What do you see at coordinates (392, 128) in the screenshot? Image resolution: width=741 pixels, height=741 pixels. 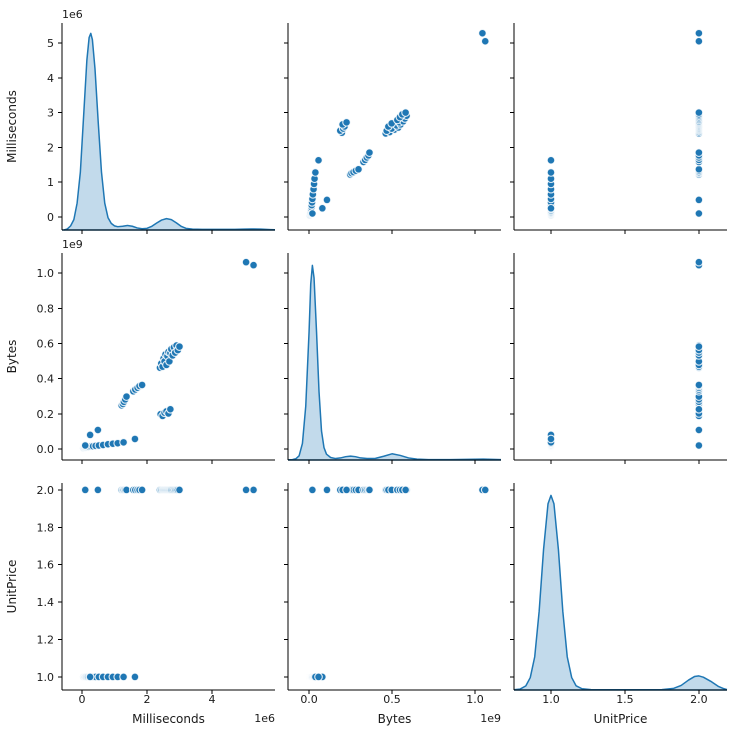 I see `scatter-panel-milliseconds-vs-bytes` at bounding box center [392, 128].